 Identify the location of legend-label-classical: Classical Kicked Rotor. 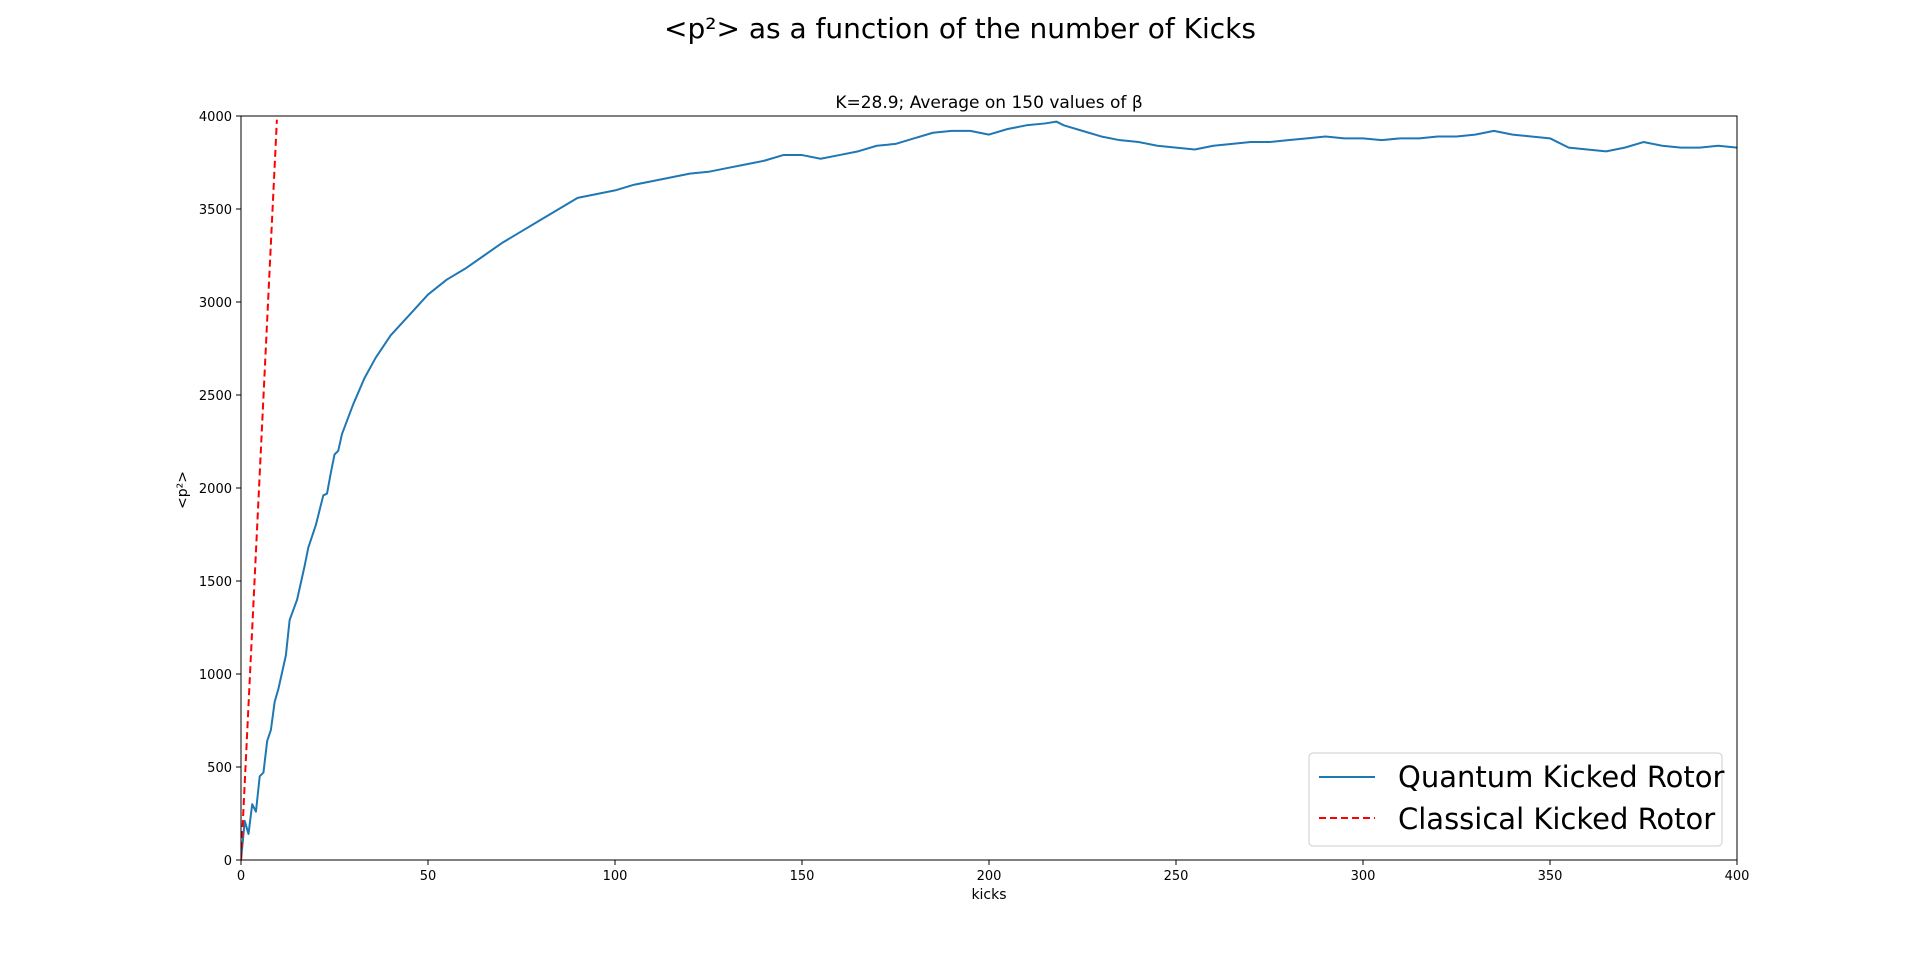
(1556, 819).